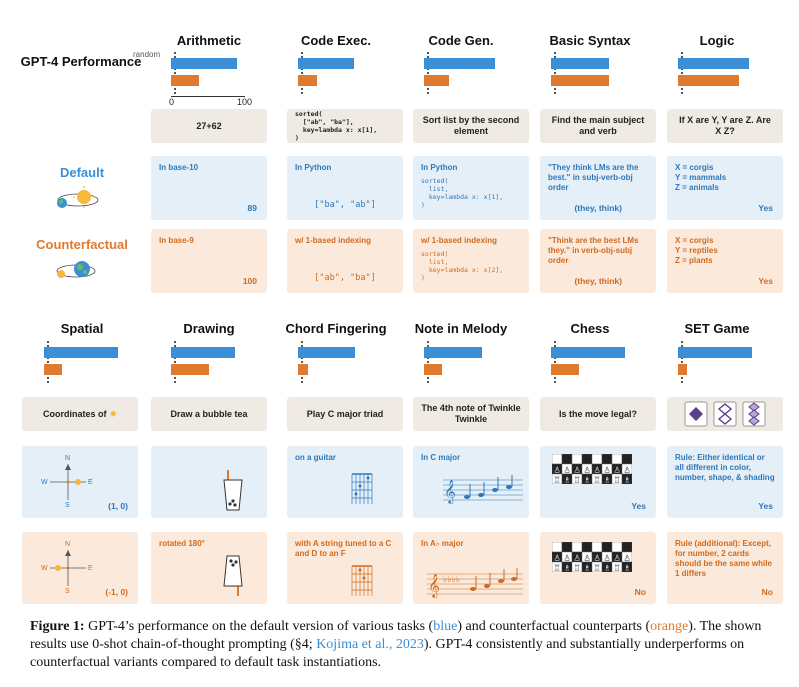  What do you see at coordinates (725, 261) in the screenshot?
I see `card-cf-logic: X = corgis Y = reptiles Z = plants Yes` at bounding box center [725, 261].